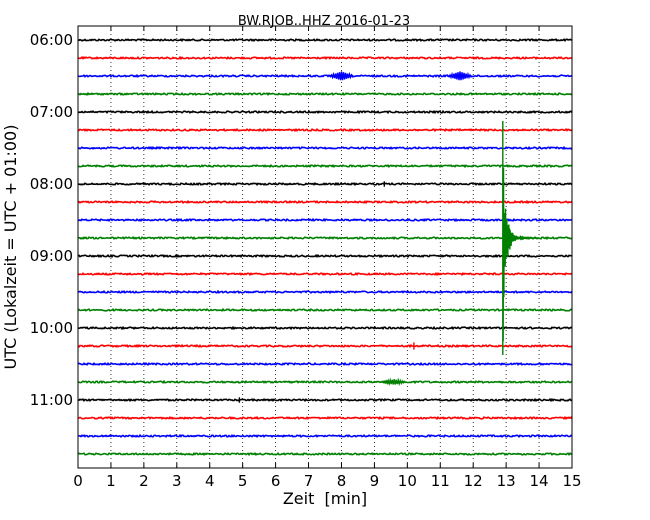 This screenshot has width=650, height=520. I want to click on chart-title: BW.RJOB..HHZ 2016-01-23, so click(324, 21).